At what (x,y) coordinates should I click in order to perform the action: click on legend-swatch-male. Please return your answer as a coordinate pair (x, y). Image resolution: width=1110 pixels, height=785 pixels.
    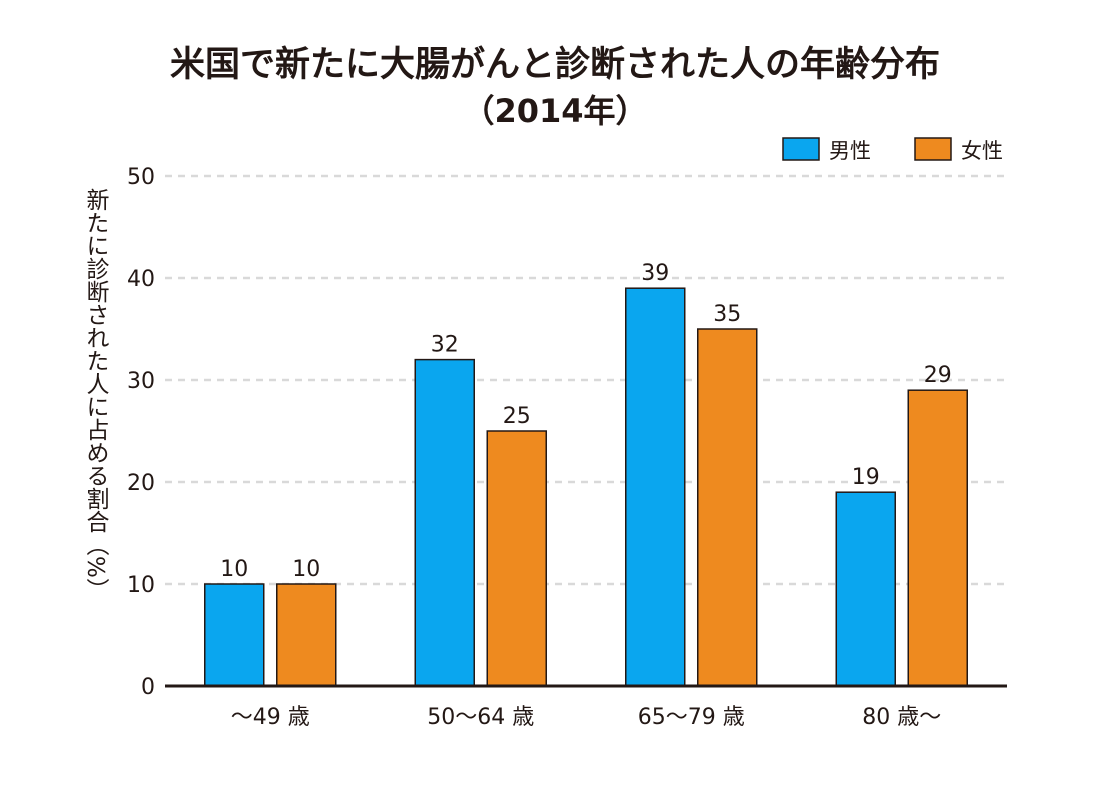
    Looking at the image, I should click on (801, 149).